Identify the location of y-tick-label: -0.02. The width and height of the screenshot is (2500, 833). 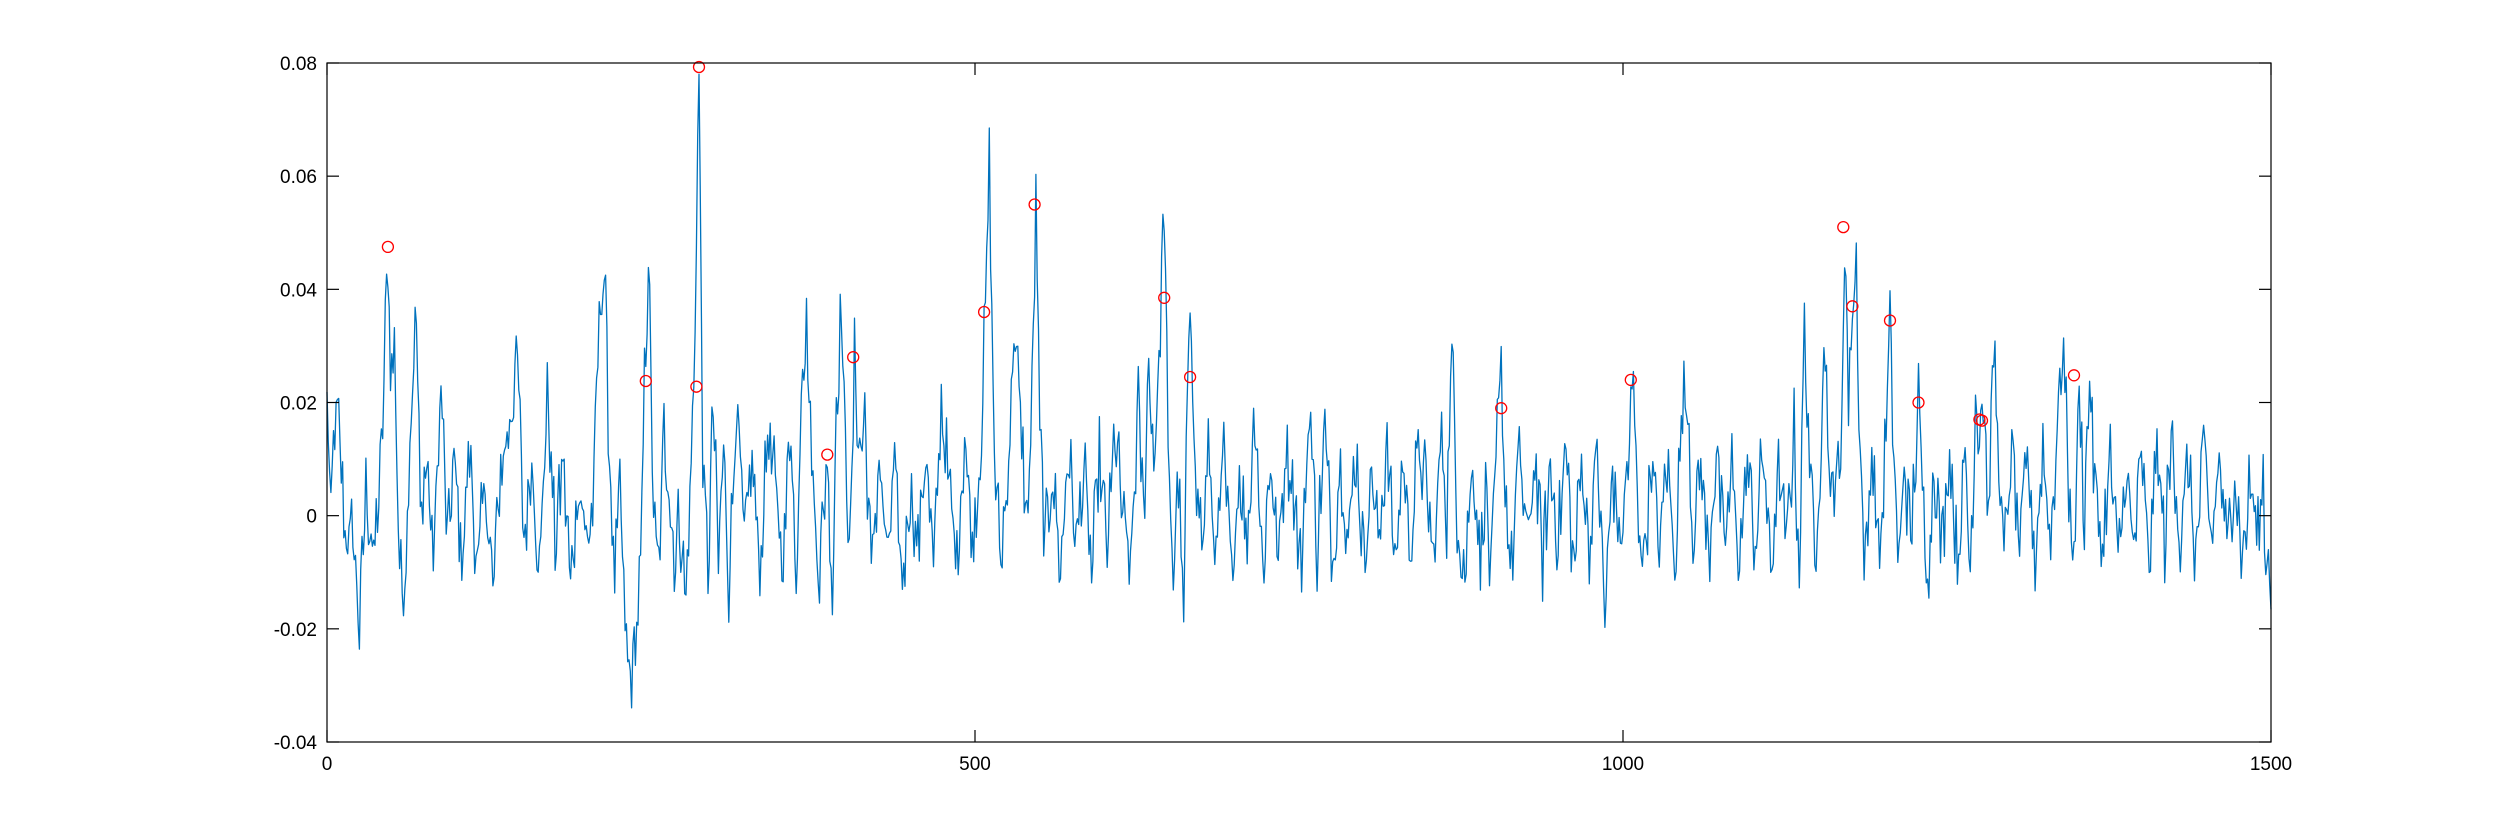
(295, 630).